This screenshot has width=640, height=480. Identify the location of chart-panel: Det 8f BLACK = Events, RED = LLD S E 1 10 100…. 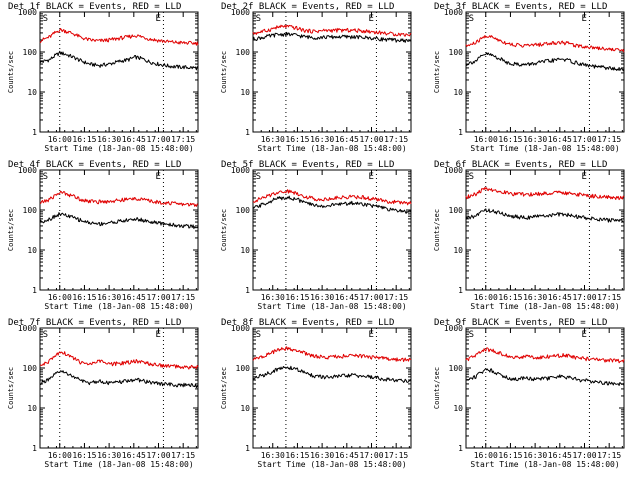
(316, 393).